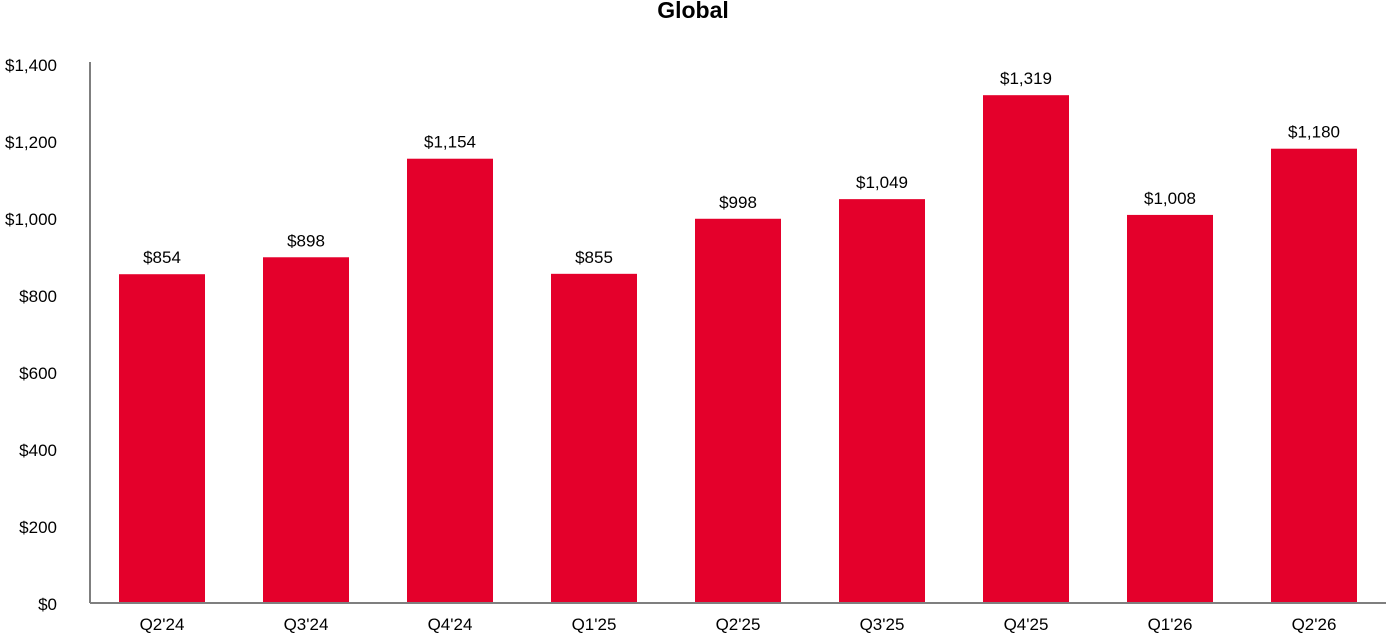 The image size is (1386, 640). What do you see at coordinates (38, 296) in the screenshot?
I see `y-tick-label-4: $800` at bounding box center [38, 296].